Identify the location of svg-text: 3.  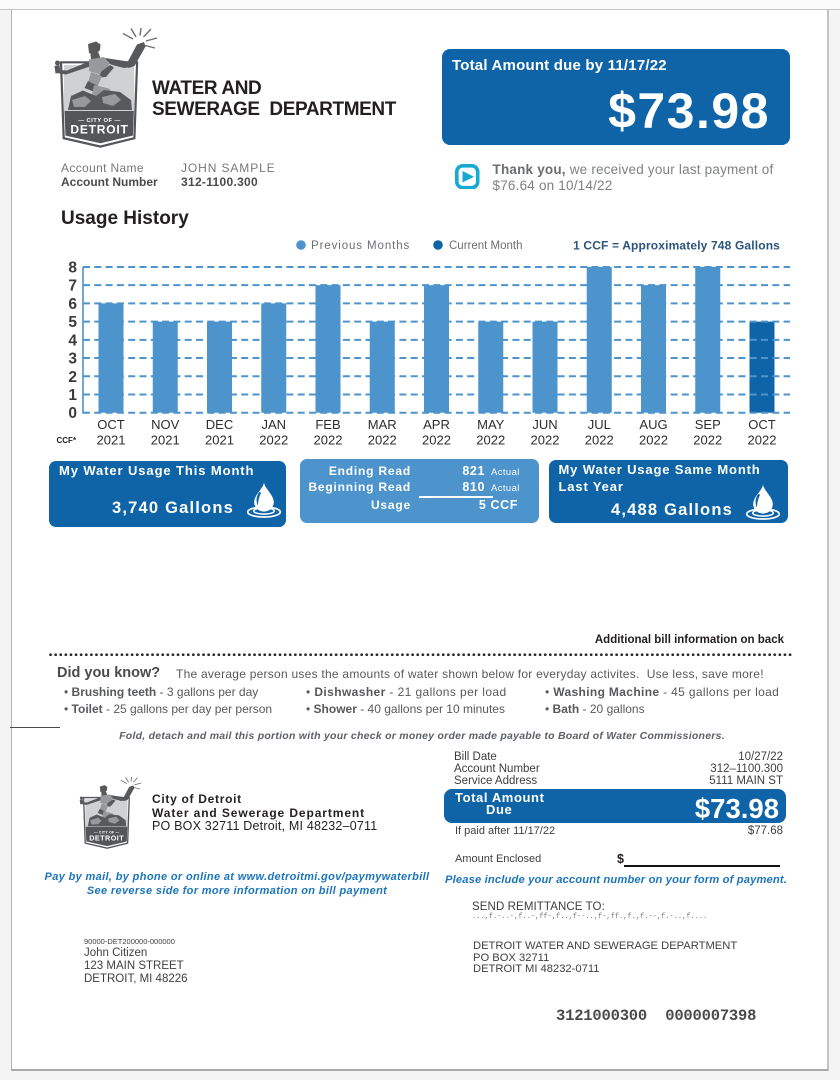
(72, 359).